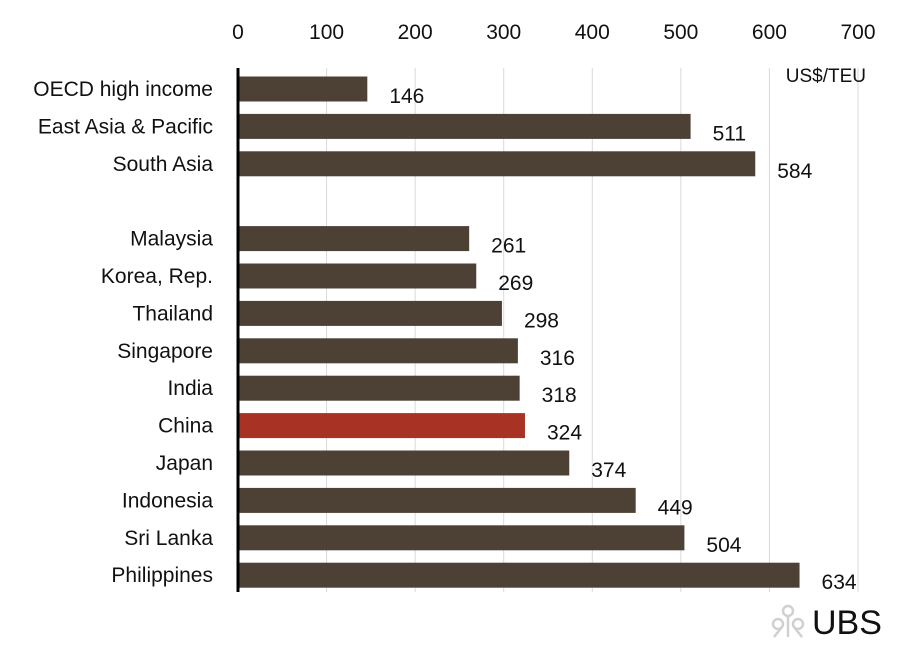 The height and width of the screenshot is (670, 900). Describe the element at coordinates (675, 507) in the screenshot. I see `data-label: 449` at that location.